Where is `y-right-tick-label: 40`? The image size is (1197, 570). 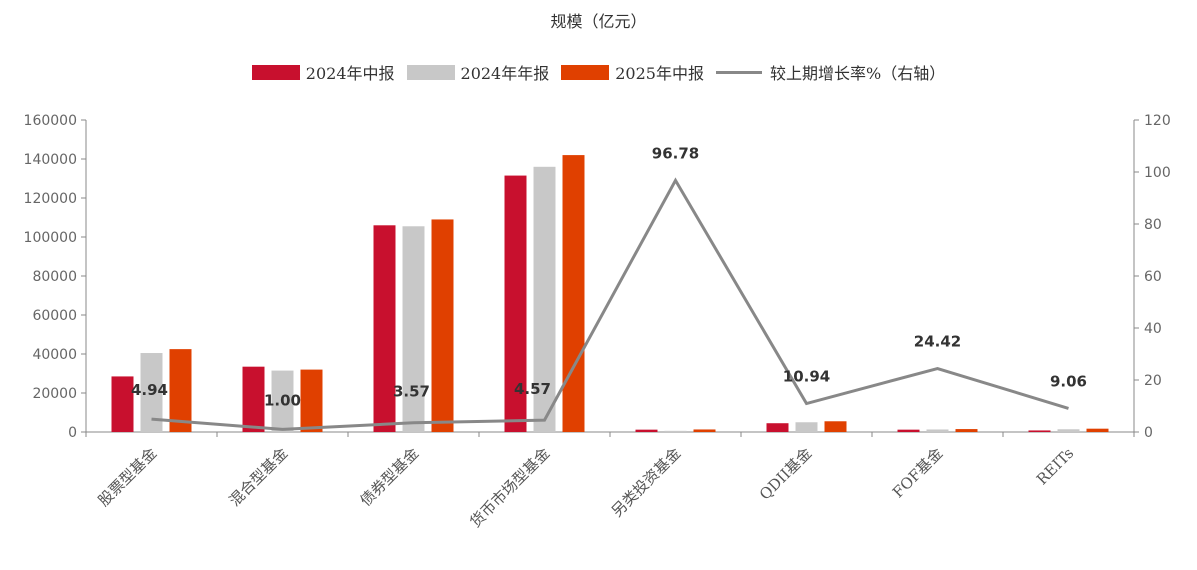
y-right-tick-label: 40 is located at coordinates (1153, 329).